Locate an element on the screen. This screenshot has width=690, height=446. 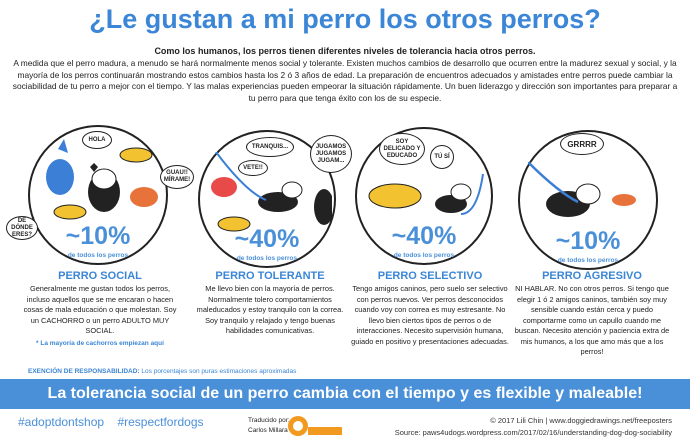
section-title: PERRO SELECTIVO is located at coordinates (430, 276).